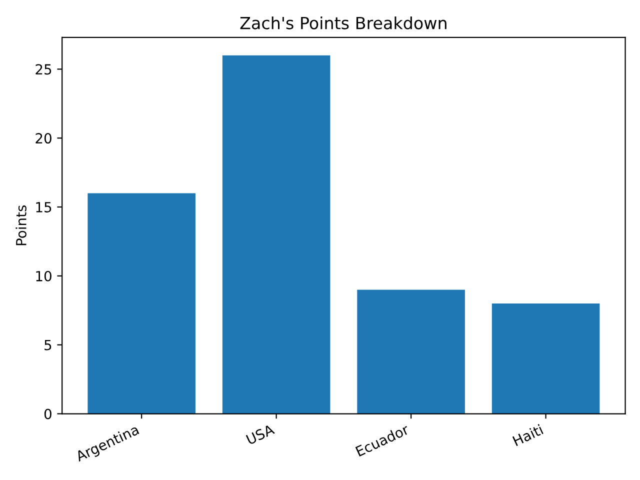 The image size is (640, 480). Describe the element at coordinates (528, 435) in the screenshot. I see `x-tick-label: Haiti` at that location.